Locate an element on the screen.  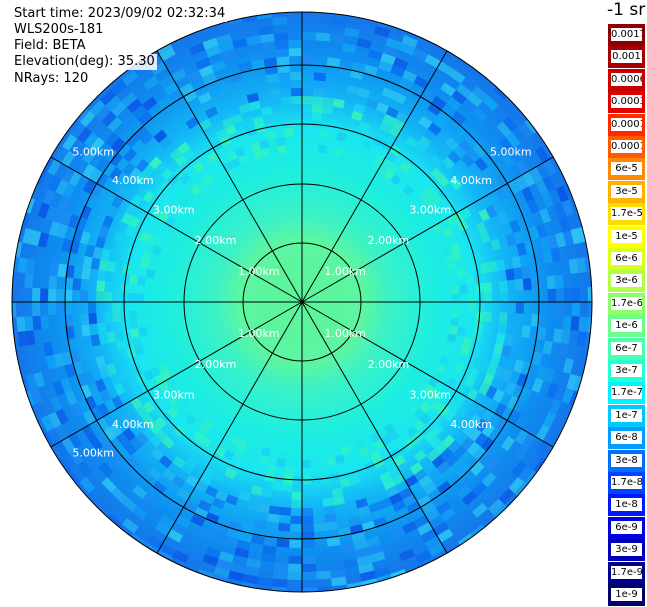
ray-count: NRays: 120 is located at coordinates (51, 79).